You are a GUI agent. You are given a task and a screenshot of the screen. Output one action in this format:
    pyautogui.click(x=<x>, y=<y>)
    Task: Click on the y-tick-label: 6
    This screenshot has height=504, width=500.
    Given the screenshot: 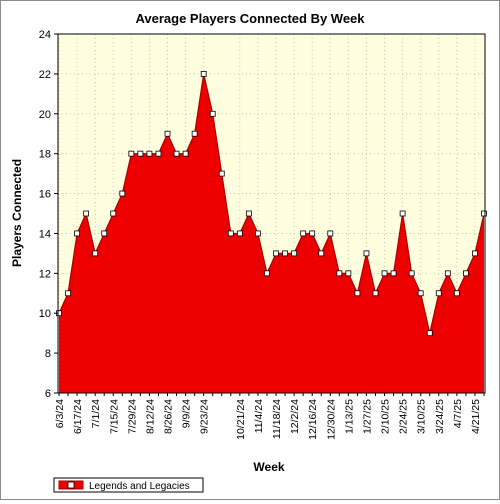 What is the action you would take?
    pyautogui.click(x=48, y=394)
    